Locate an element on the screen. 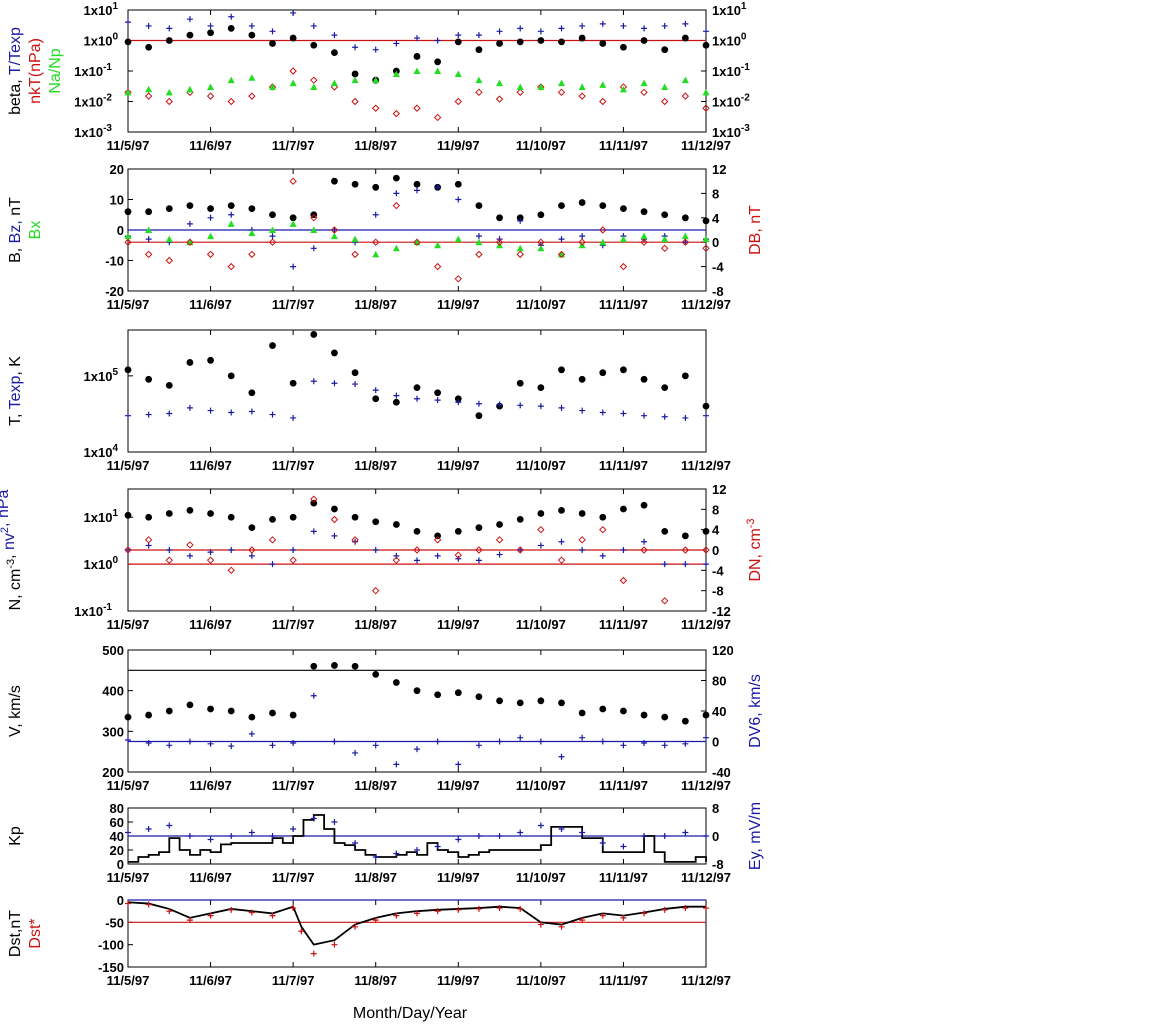 This screenshot has height=1024, width=1152. y2-tick-label: 1x10⁻² is located at coordinates (731, 101).